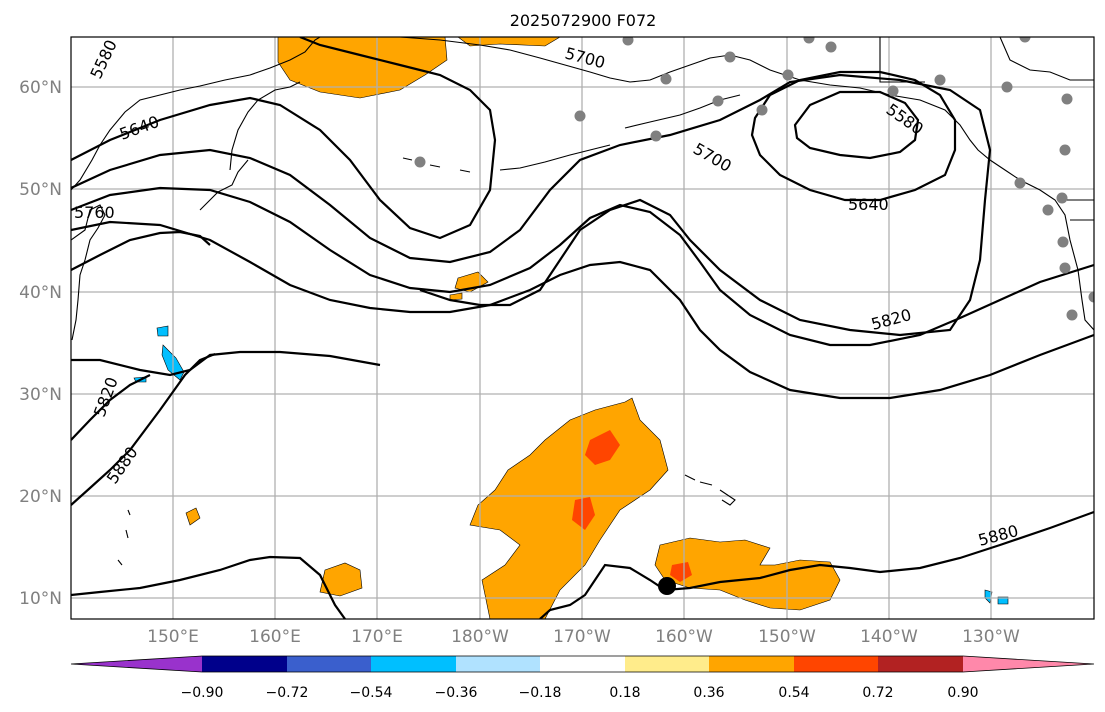 This screenshot has width=1105, height=712. What do you see at coordinates (40, 599) in the screenshot?
I see `lat-label: 10°N` at bounding box center [40, 599].